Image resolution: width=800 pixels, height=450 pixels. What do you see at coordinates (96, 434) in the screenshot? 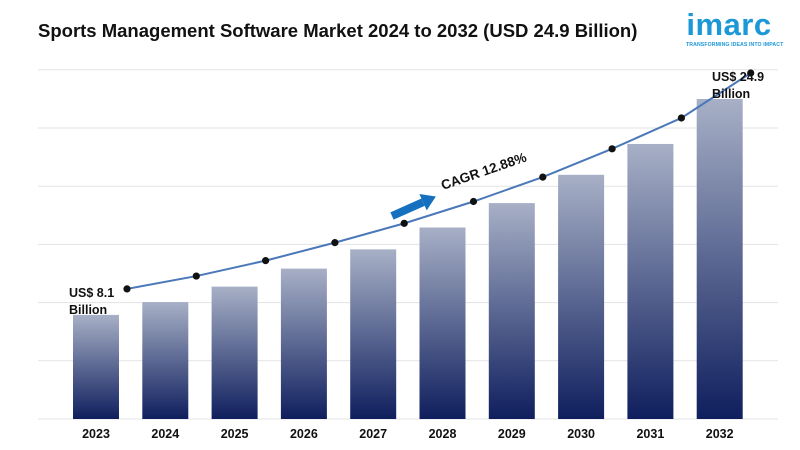
I see `tick-label: 2023` at bounding box center [96, 434].